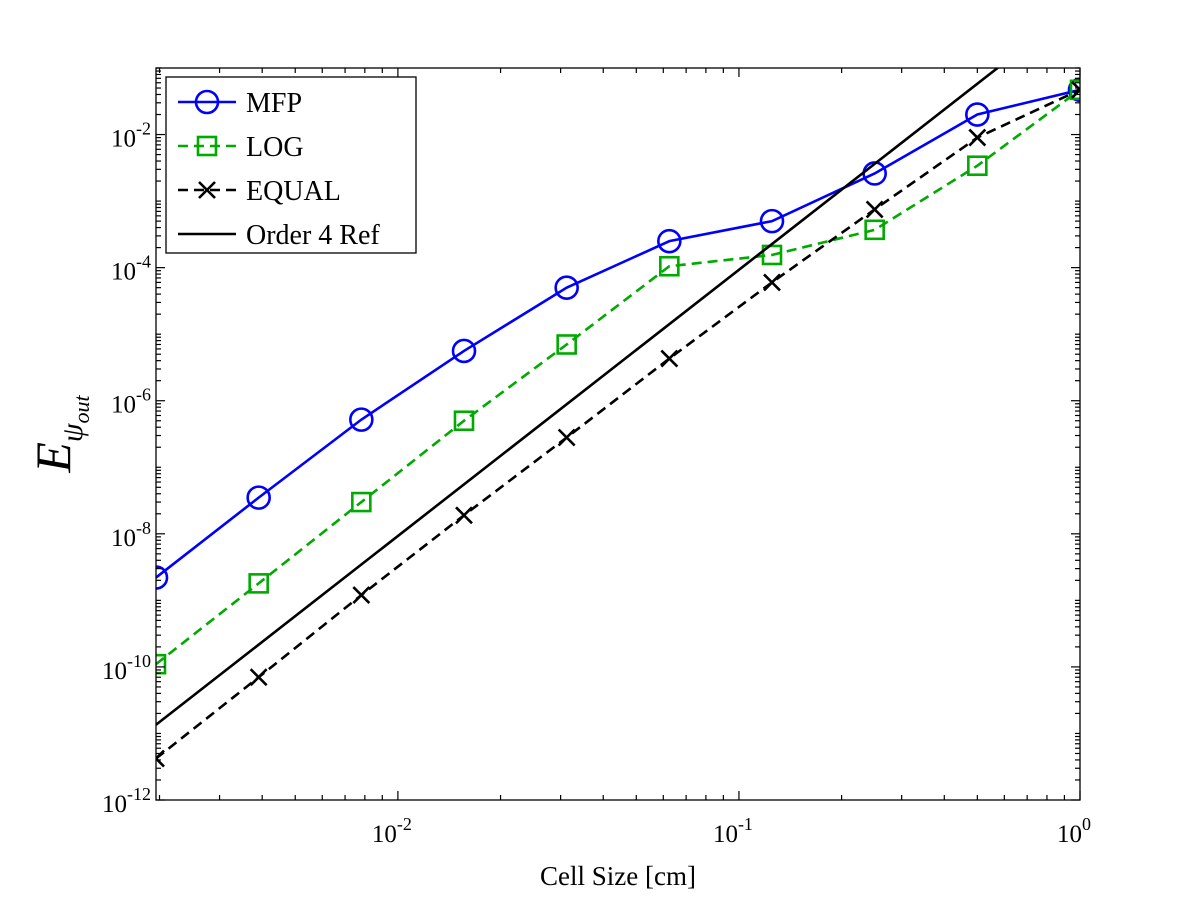 Image resolution: width=1200 pixels, height=900 pixels. I want to click on legend-item-mfp: MFP, so click(240, 103).